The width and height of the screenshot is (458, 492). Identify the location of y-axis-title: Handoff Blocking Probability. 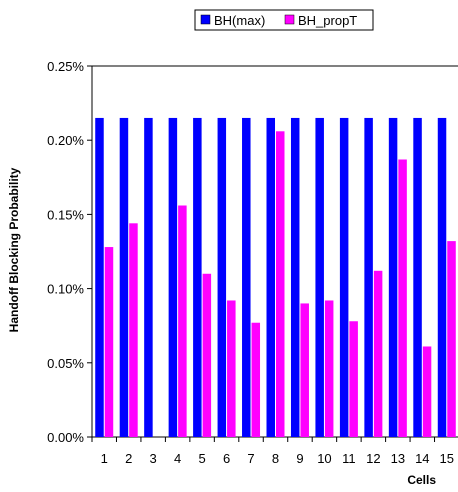
(14, 249).